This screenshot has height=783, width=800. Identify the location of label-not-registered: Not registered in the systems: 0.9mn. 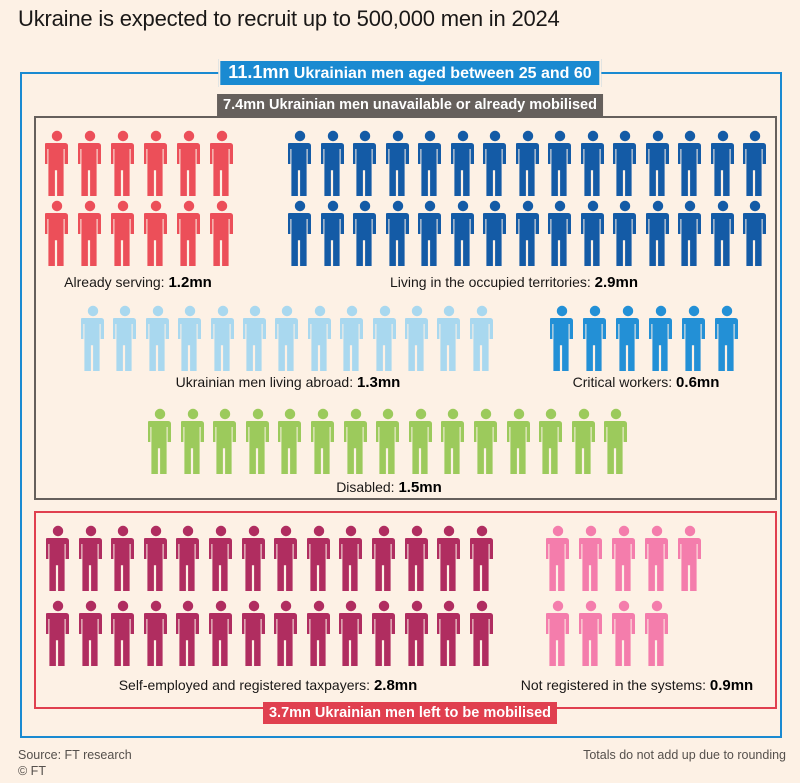
(637, 685).